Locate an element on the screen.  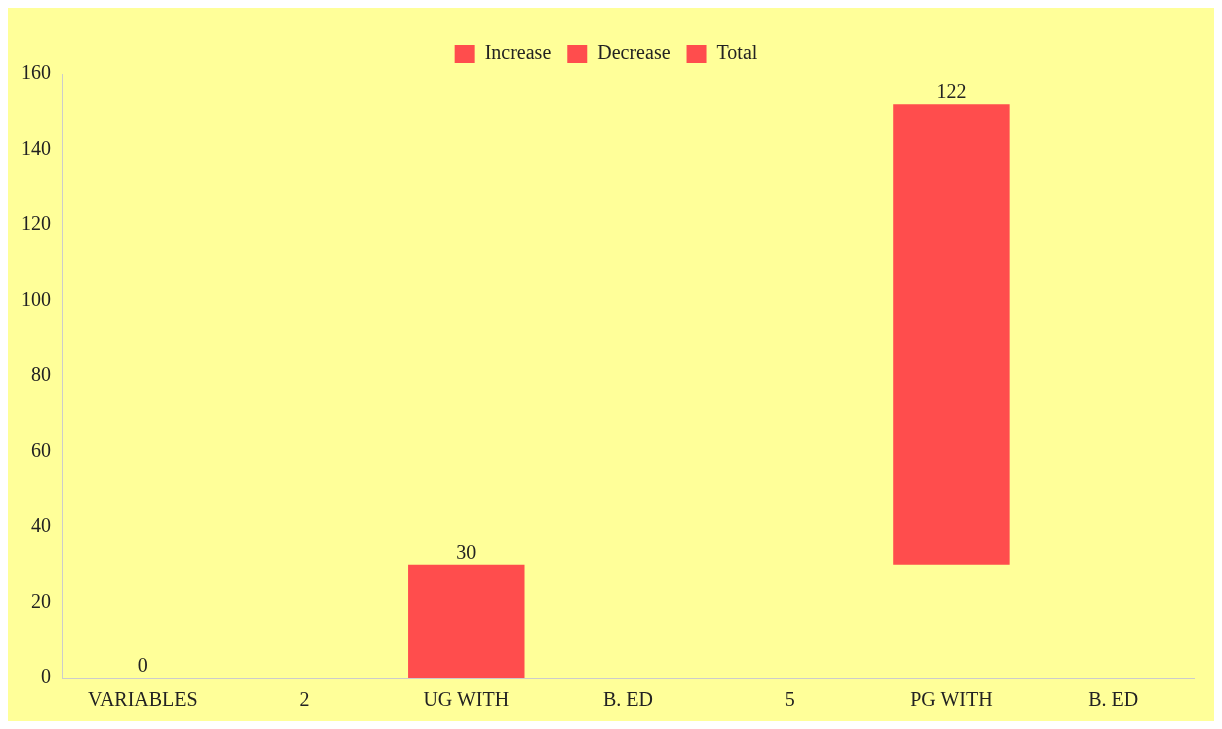
legend-label: Total is located at coordinates (737, 52).